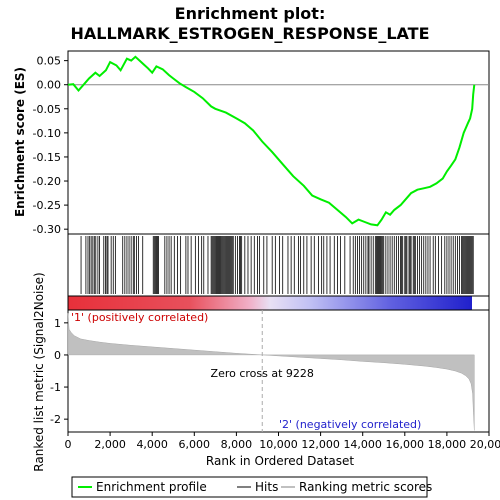 This screenshot has width=500, height=500. Describe the element at coordinates (20, 142) in the screenshot. I see `es-y-axis-title: Enrichment score (ES)` at that location.